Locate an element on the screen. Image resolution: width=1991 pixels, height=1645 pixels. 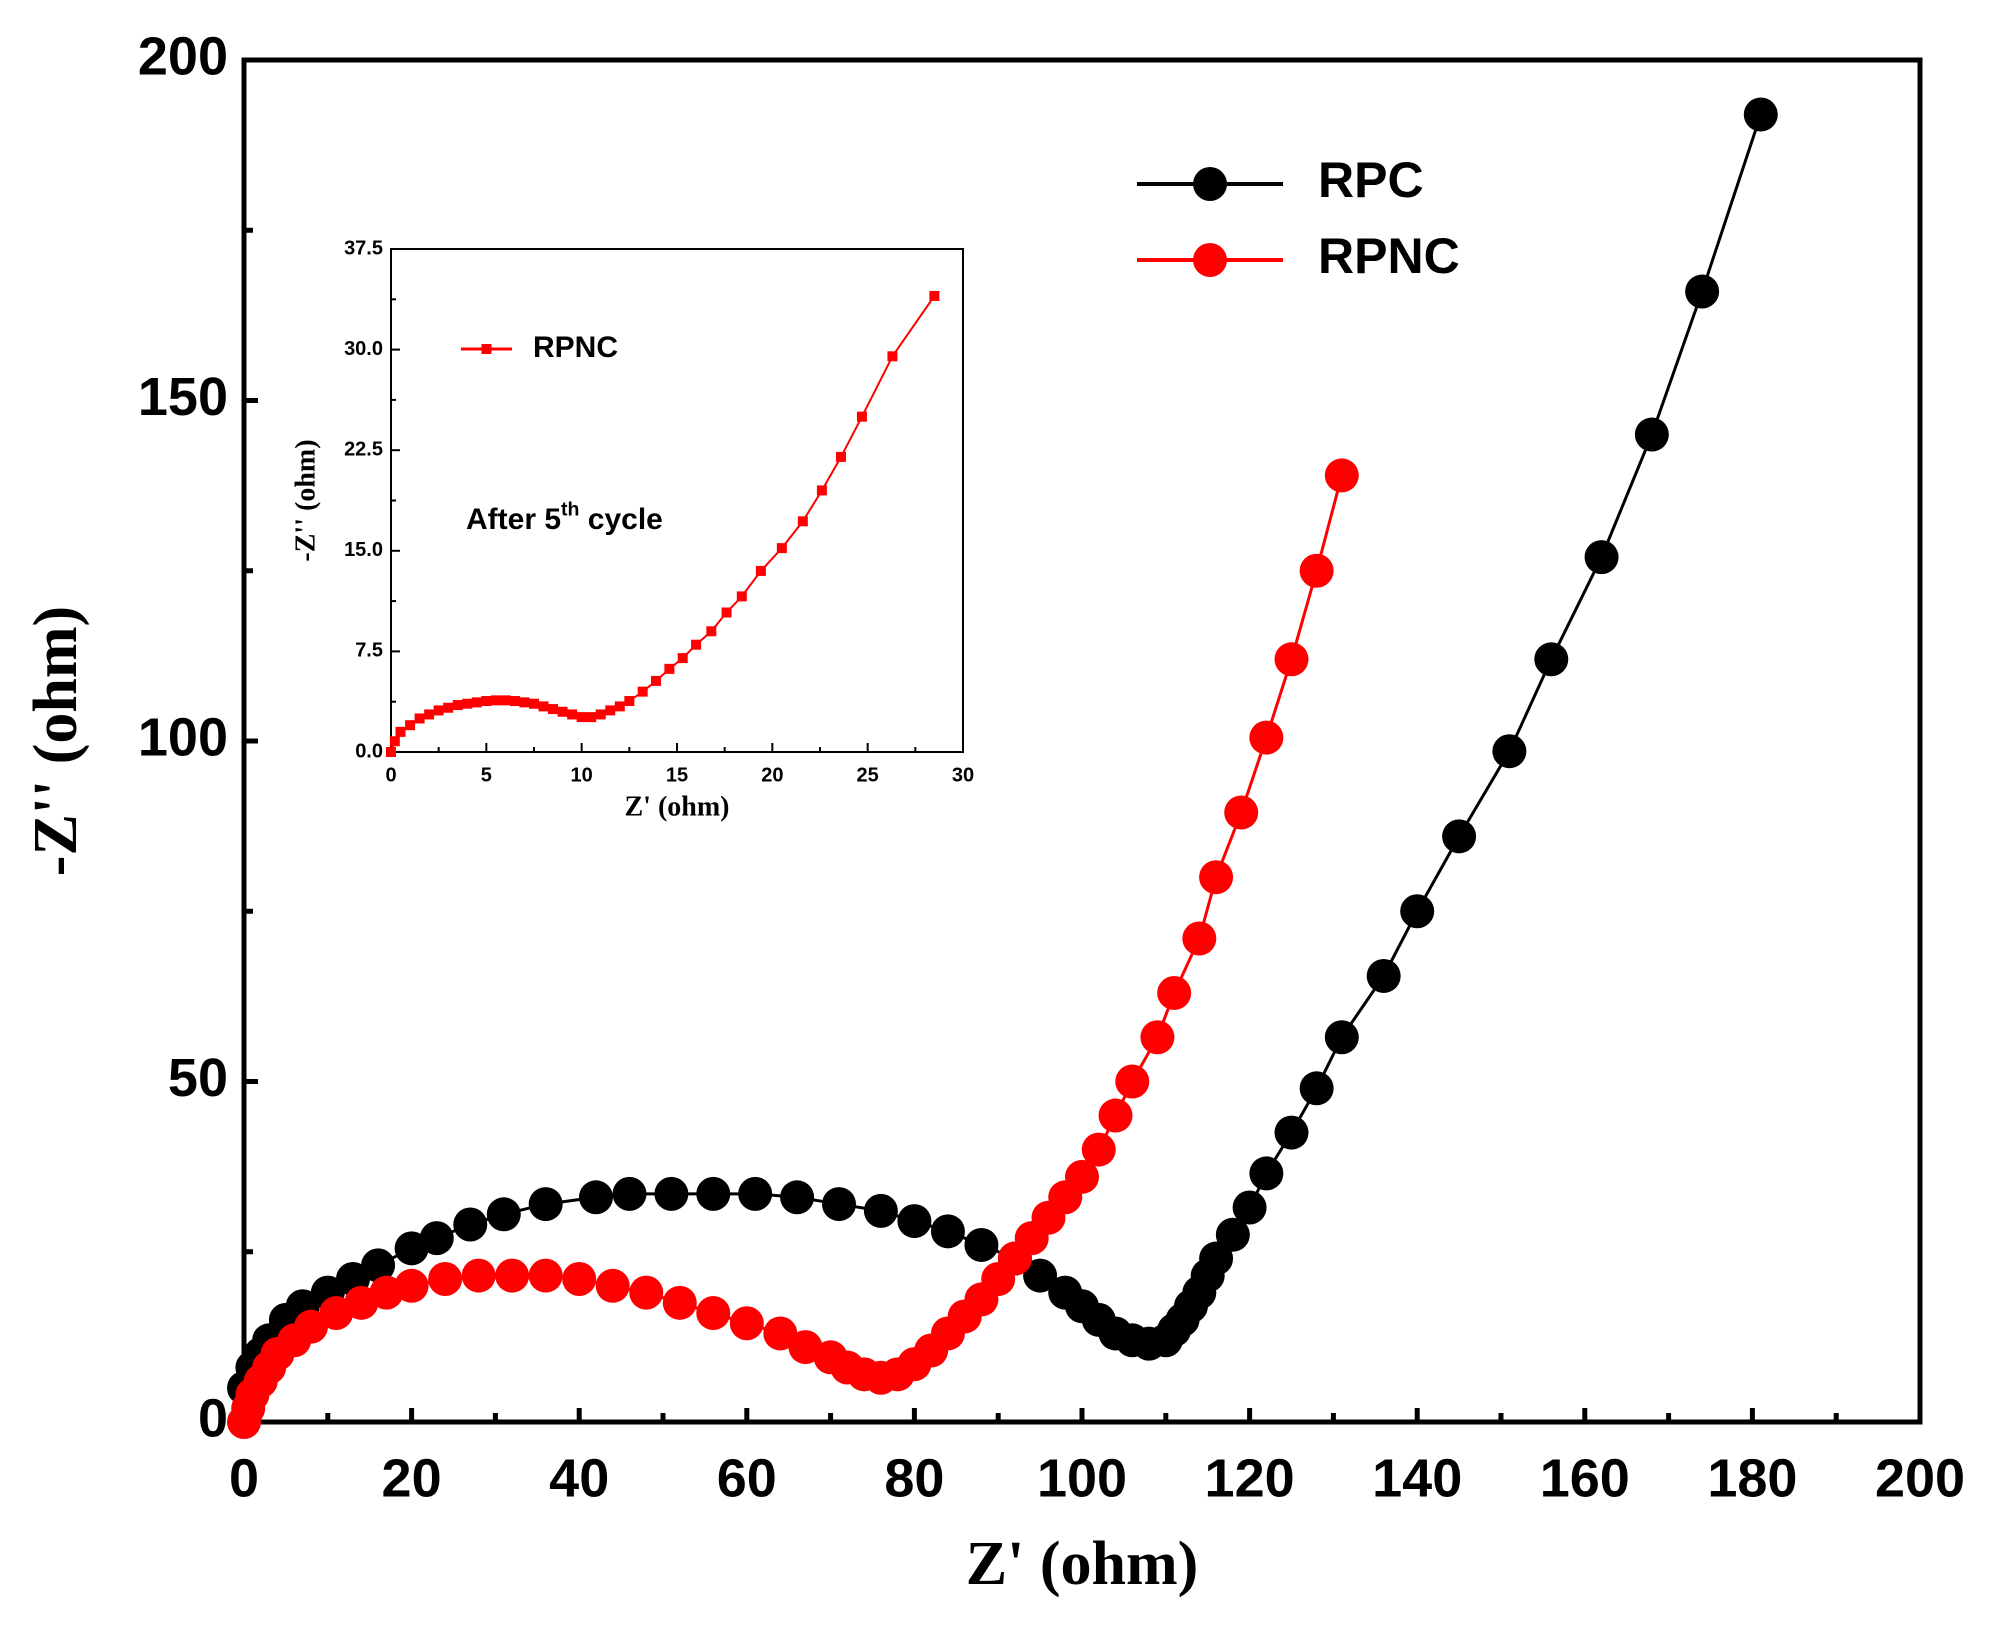
x-tick-label: 200 is located at coordinates (1920, 1478).